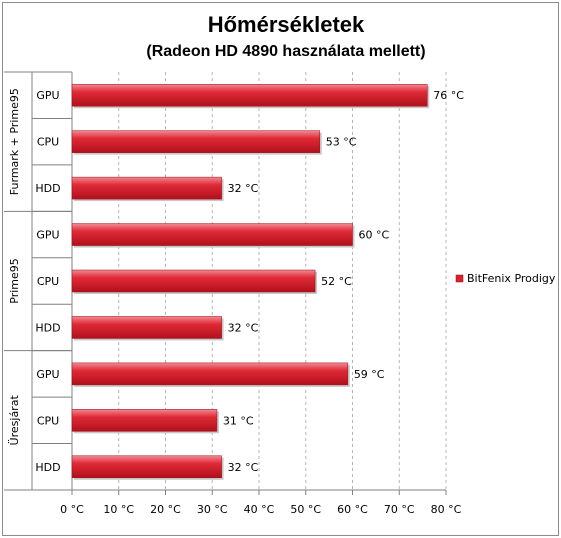 The height and width of the screenshot is (538, 561). Describe the element at coordinates (118, 509) in the screenshot. I see `x-tick-label: 10 °C` at that location.